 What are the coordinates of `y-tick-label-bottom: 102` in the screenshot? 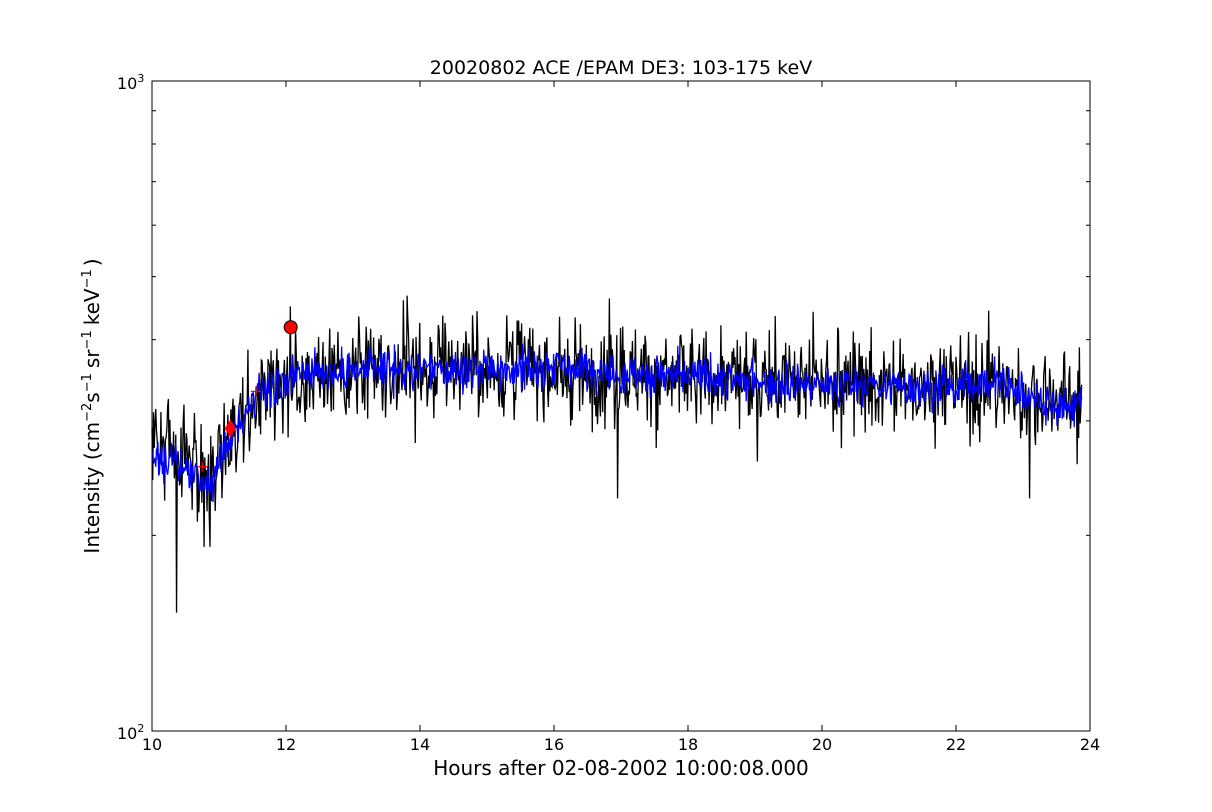 It's located at (130, 732).